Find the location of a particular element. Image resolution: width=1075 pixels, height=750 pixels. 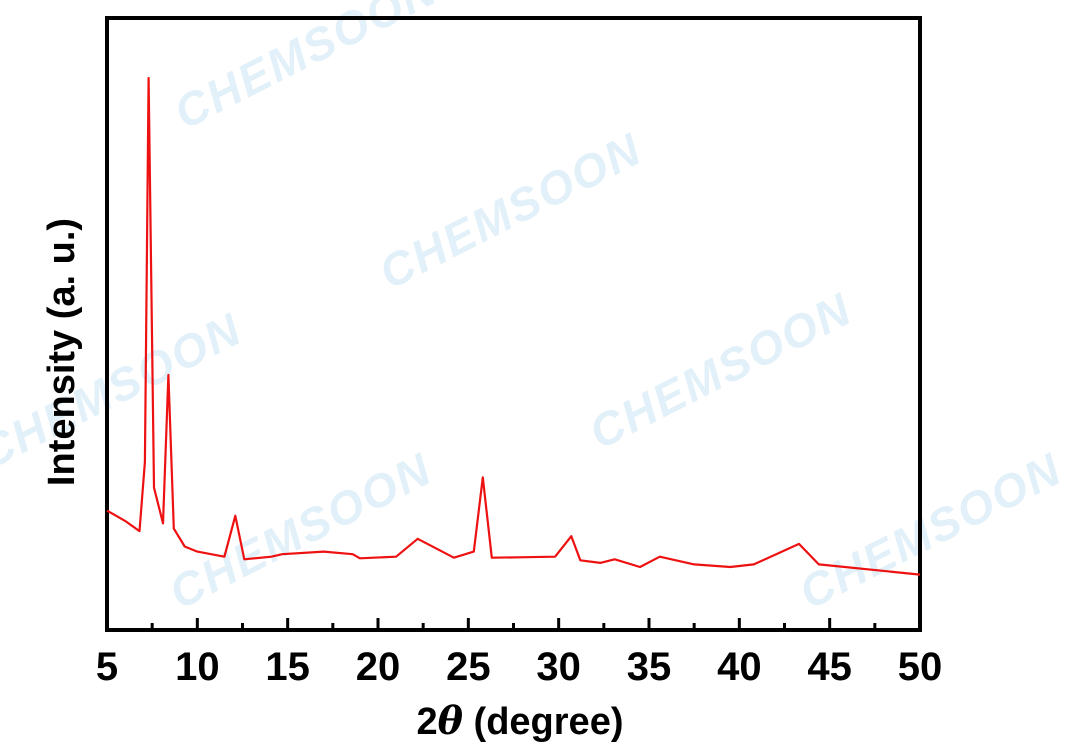

y-axis-title: Intensity (a. u.) is located at coordinates (62, 352).